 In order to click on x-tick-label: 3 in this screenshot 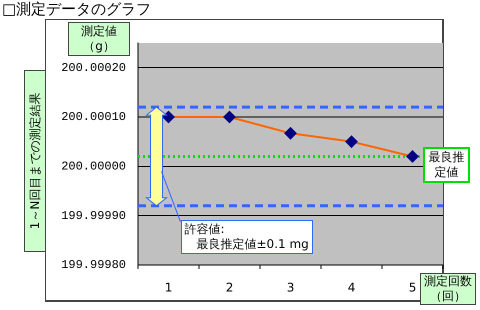, I will do `click(290, 287)`.